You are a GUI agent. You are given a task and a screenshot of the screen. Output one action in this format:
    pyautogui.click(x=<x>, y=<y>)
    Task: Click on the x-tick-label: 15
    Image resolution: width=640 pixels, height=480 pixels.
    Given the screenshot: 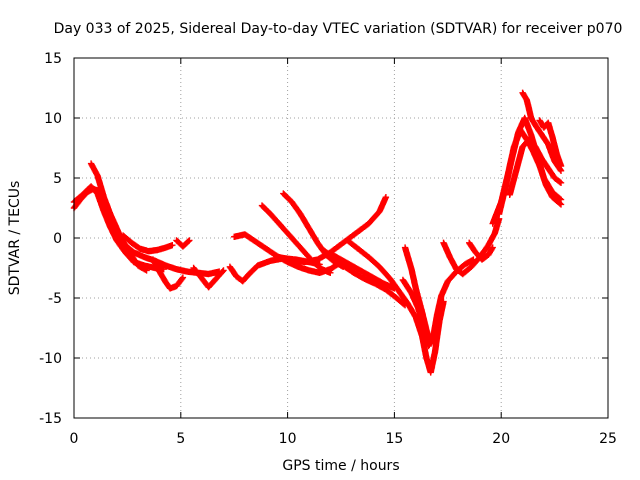 What is the action you would take?
    pyautogui.click(x=394, y=439)
    